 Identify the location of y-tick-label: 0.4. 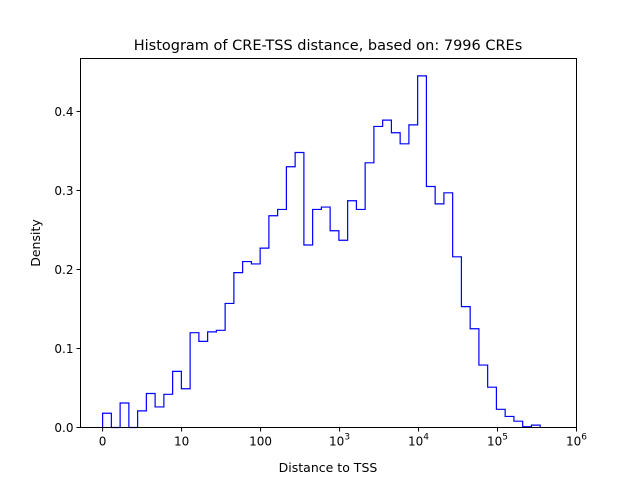
(63, 112).